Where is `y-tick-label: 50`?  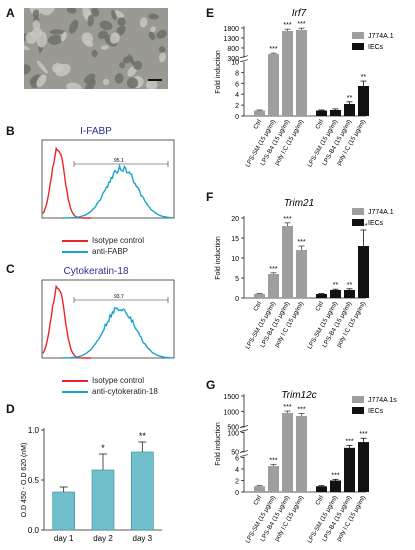
y-tick-label: 50 is located at coordinates (235, 453).